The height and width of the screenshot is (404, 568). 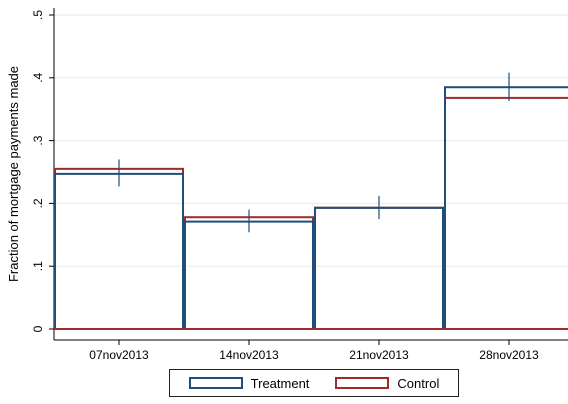 I want to click on legend-label-control: Control, so click(x=418, y=383).